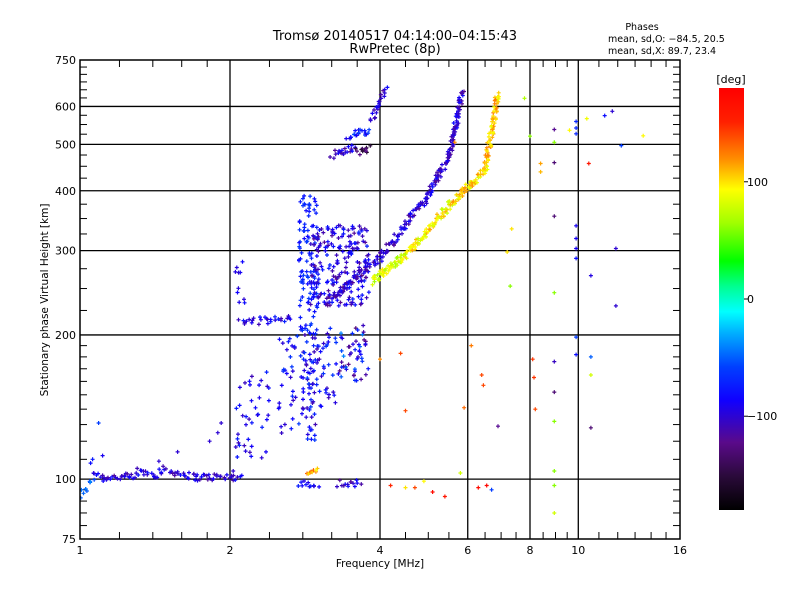 The width and height of the screenshot is (800, 600). What do you see at coordinates (760, 299) in the screenshot?
I see `colorbar-tick-labels: 100 0 −100` at bounding box center [760, 299].